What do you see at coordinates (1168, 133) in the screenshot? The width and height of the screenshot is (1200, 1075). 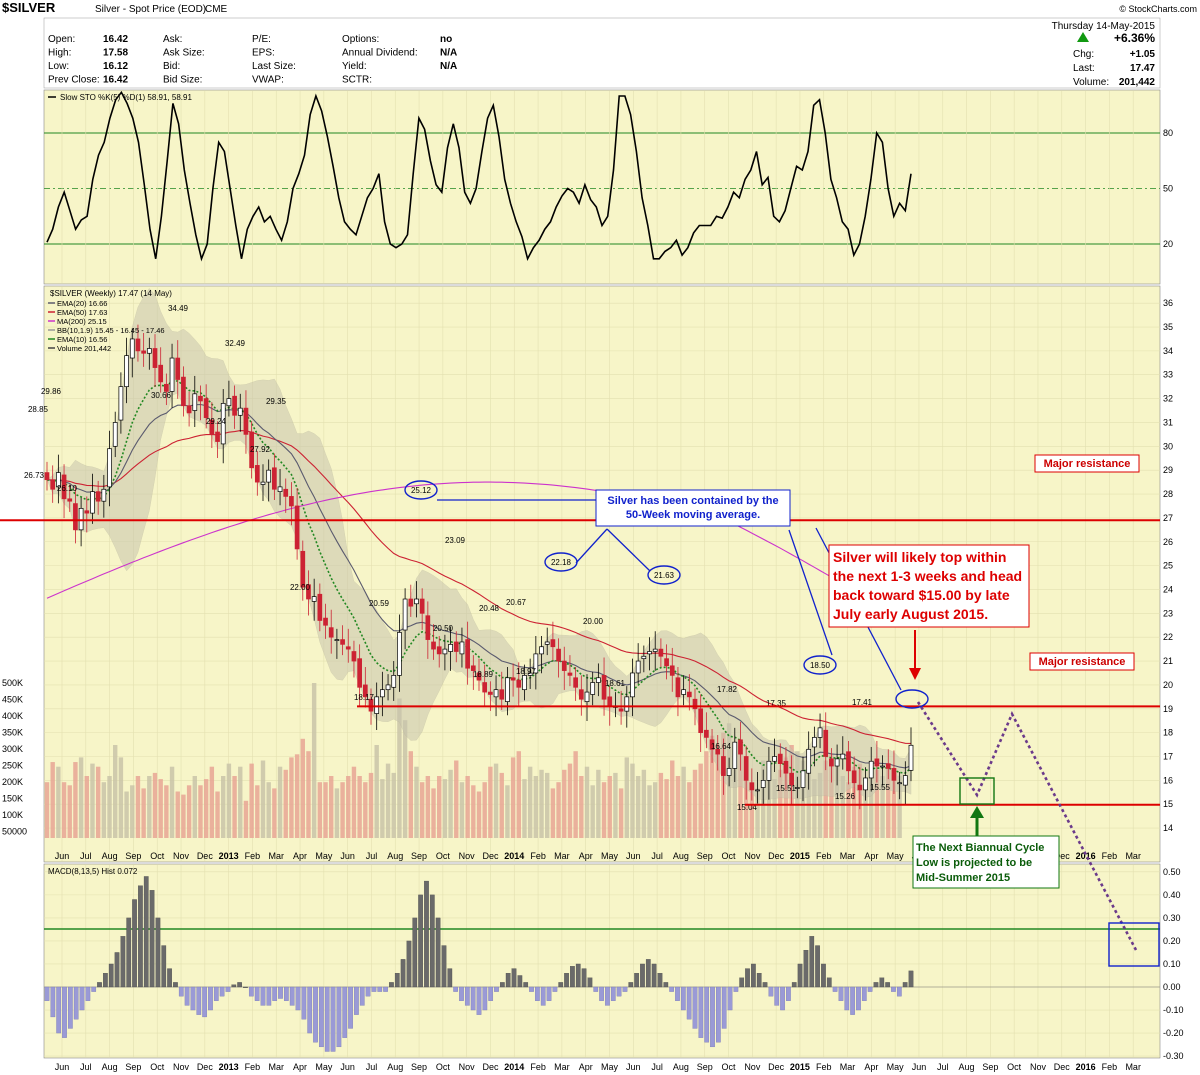 I see `stochastic-tick: 80` at bounding box center [1168, 133].